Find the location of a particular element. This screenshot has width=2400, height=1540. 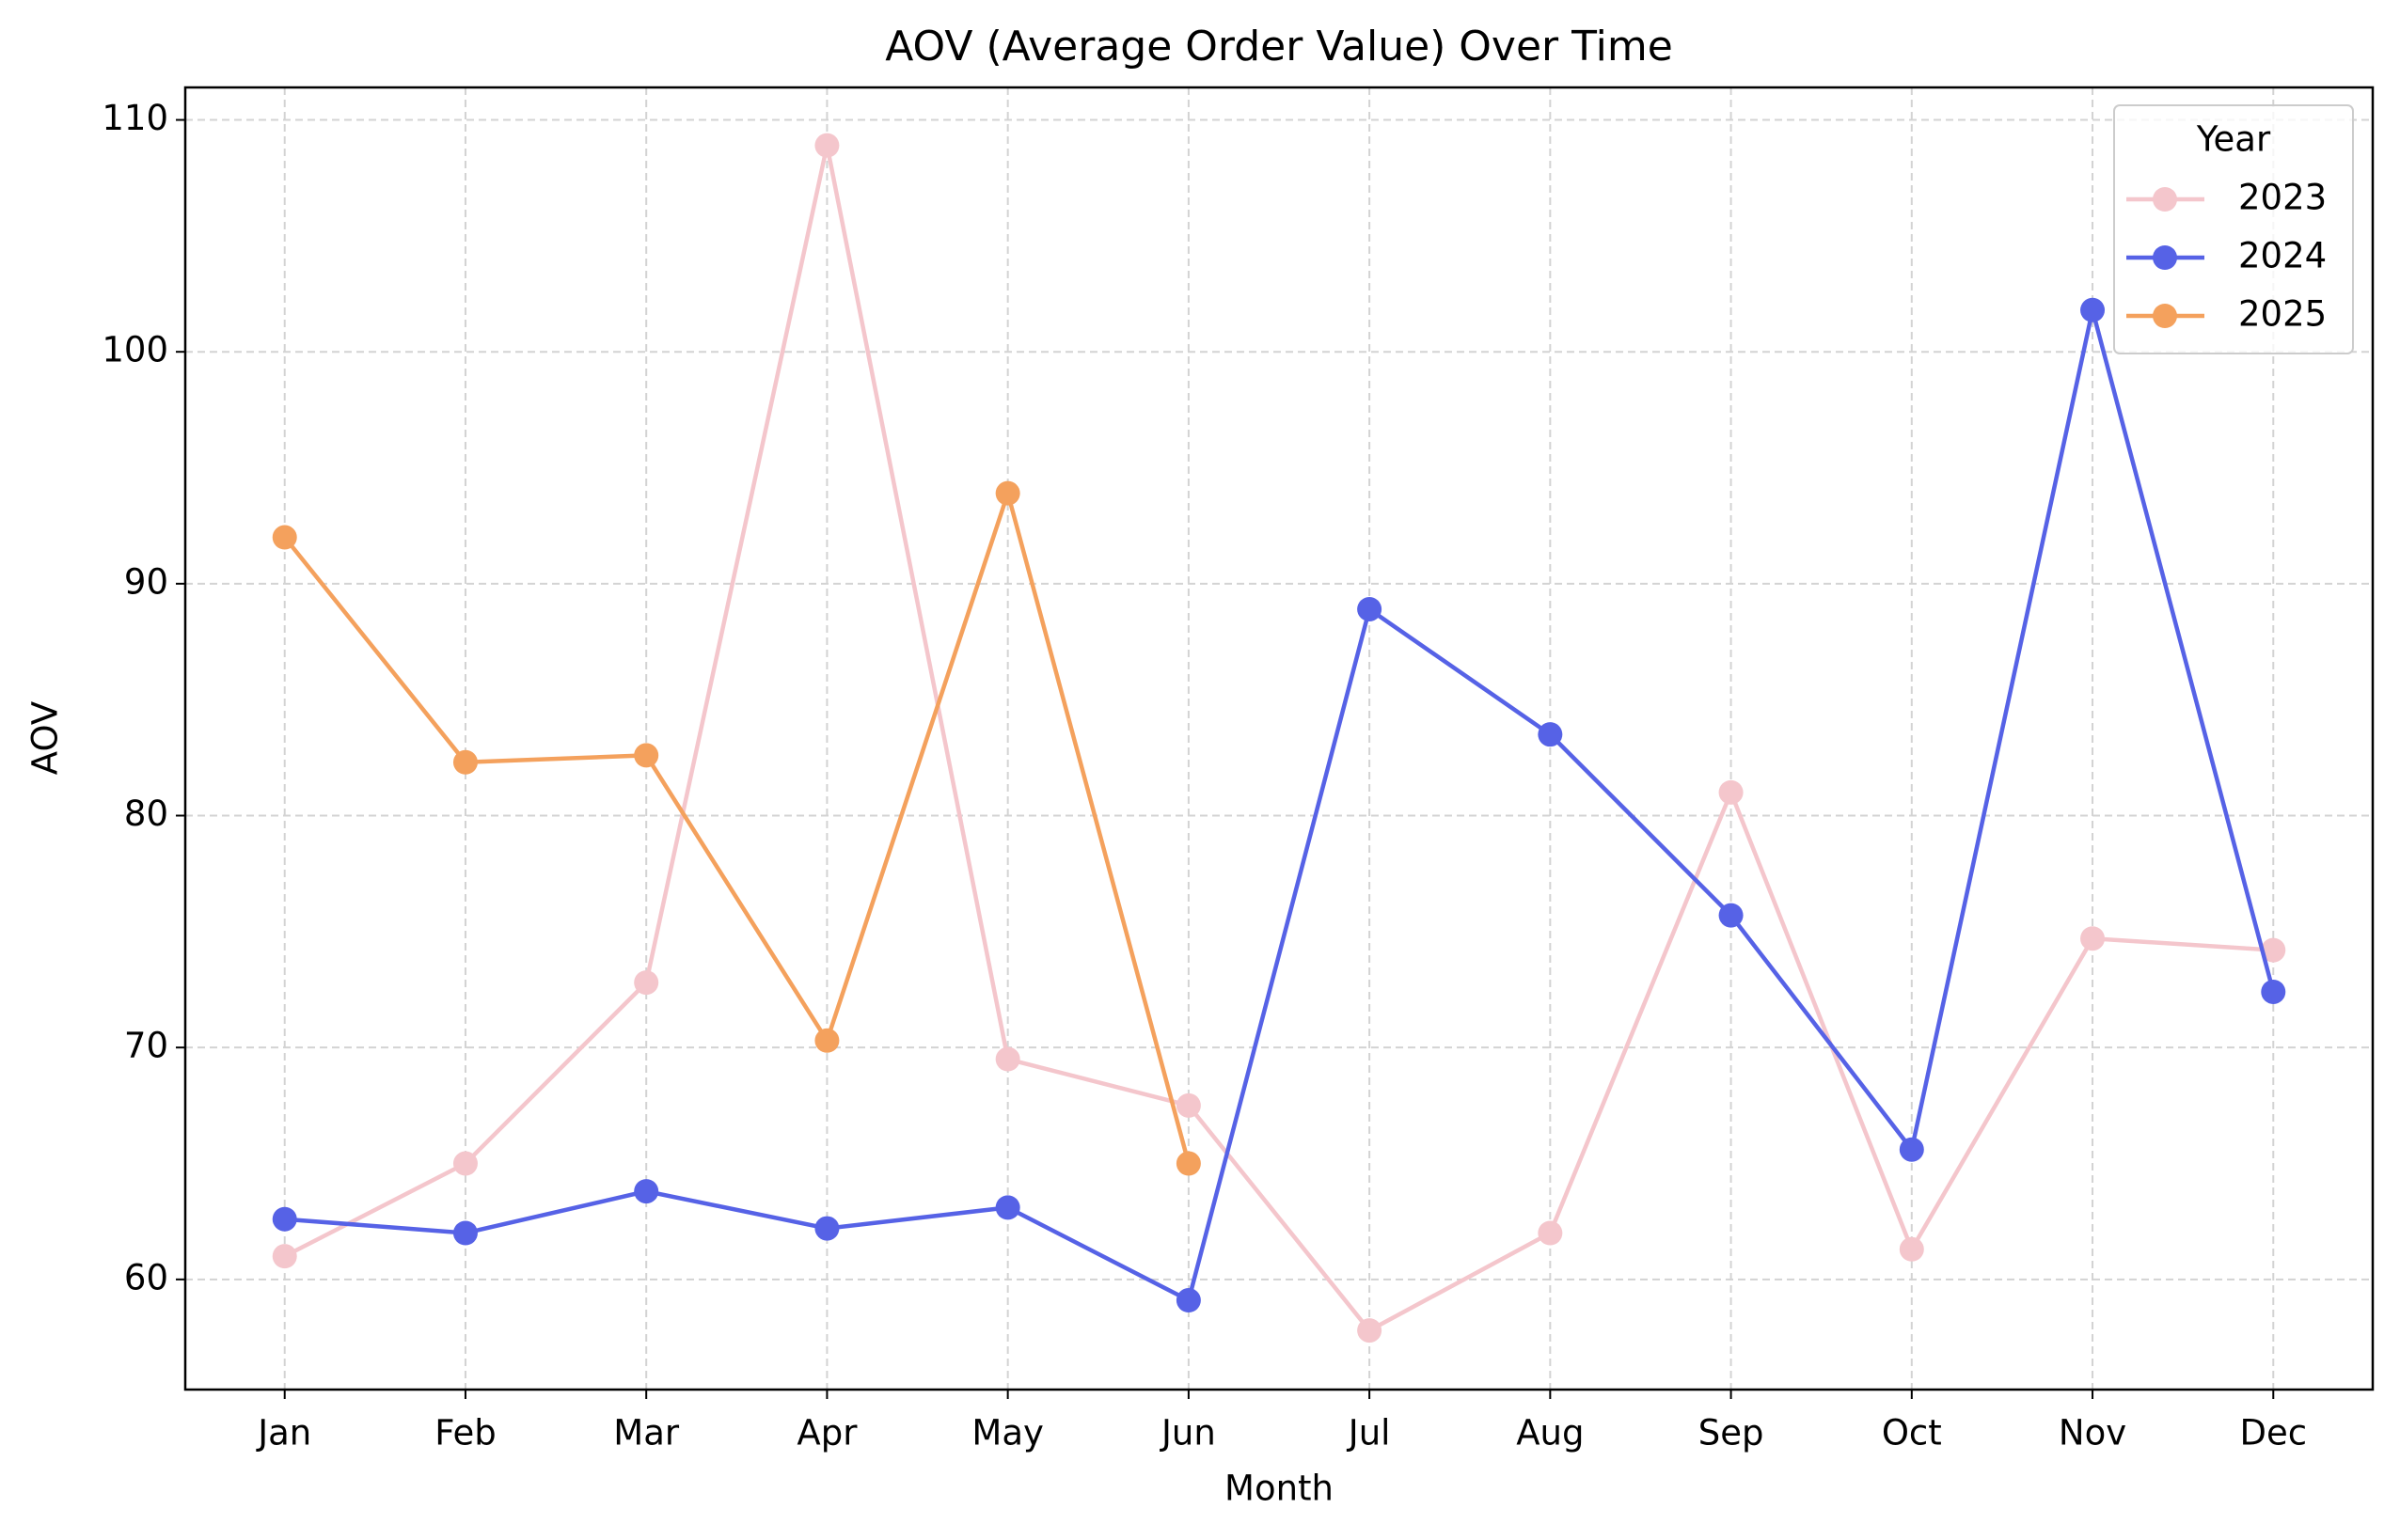

x-tick-label: May is located at coordinates (1007, 1433).